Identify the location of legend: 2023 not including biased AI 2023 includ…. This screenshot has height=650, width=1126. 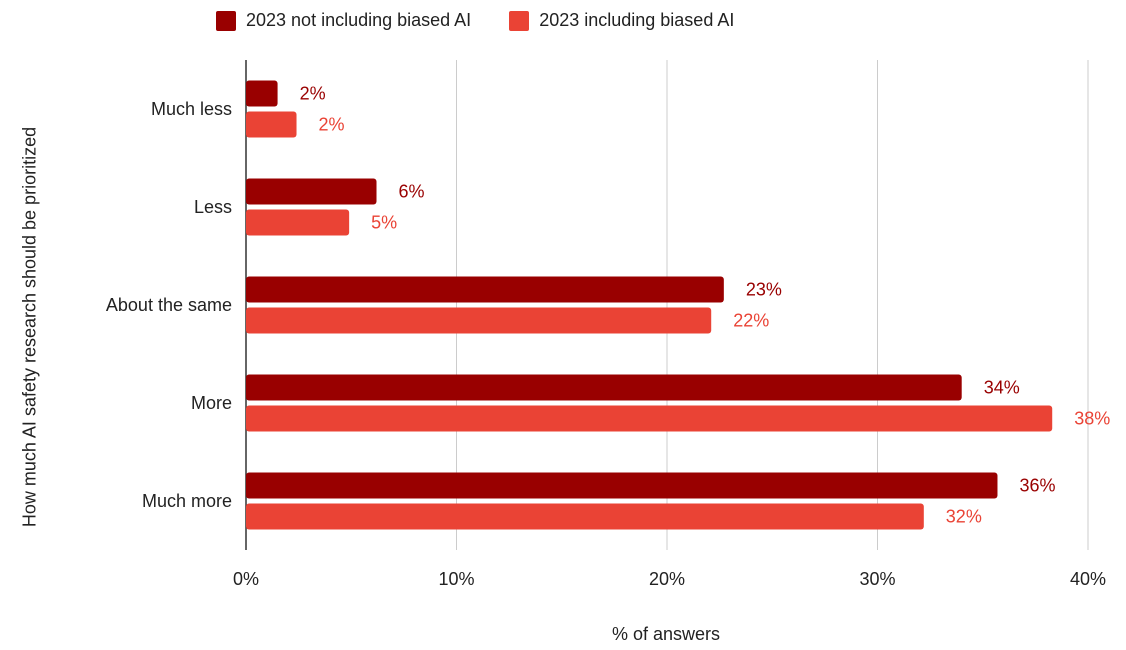
(494, 20).